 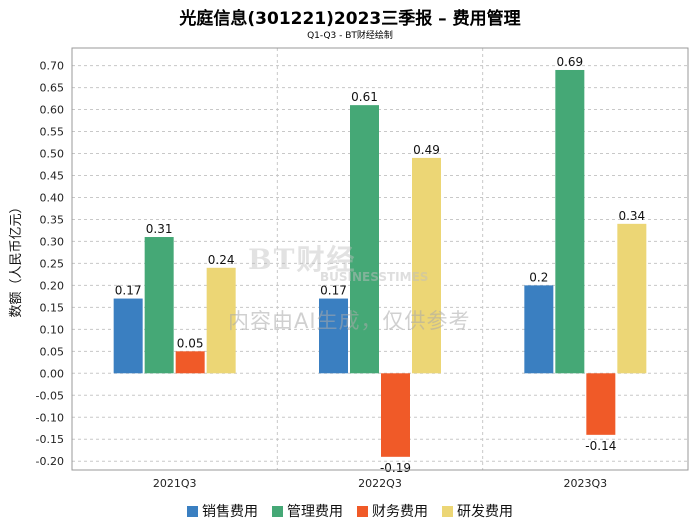 I want to click on legend-label: 销售费用, so click(x=230, y=512).